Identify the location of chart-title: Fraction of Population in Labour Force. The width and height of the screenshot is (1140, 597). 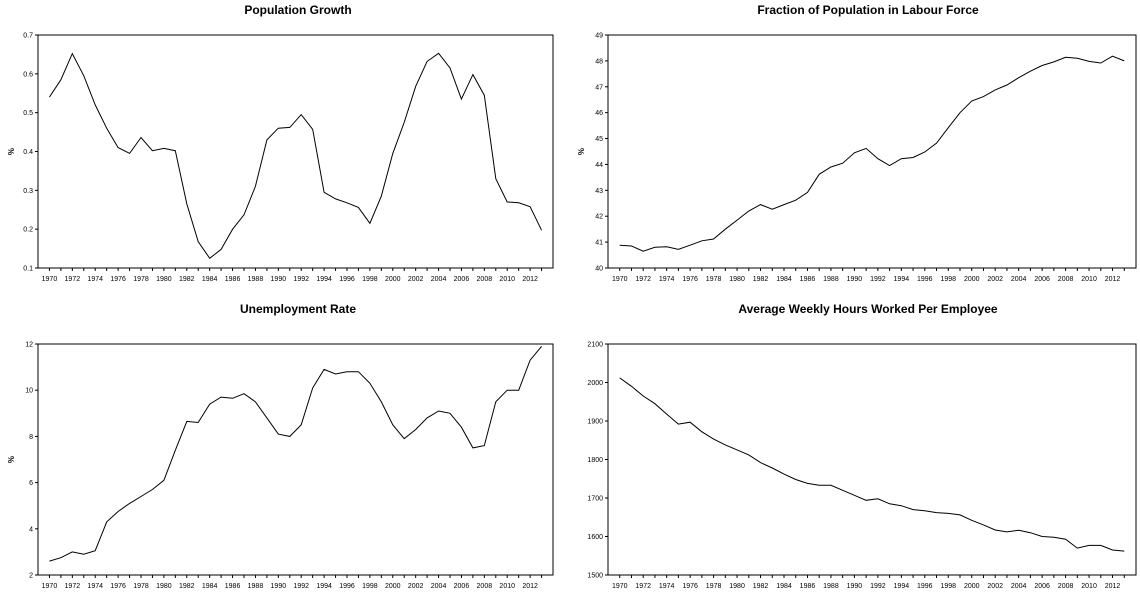
(868, 10).